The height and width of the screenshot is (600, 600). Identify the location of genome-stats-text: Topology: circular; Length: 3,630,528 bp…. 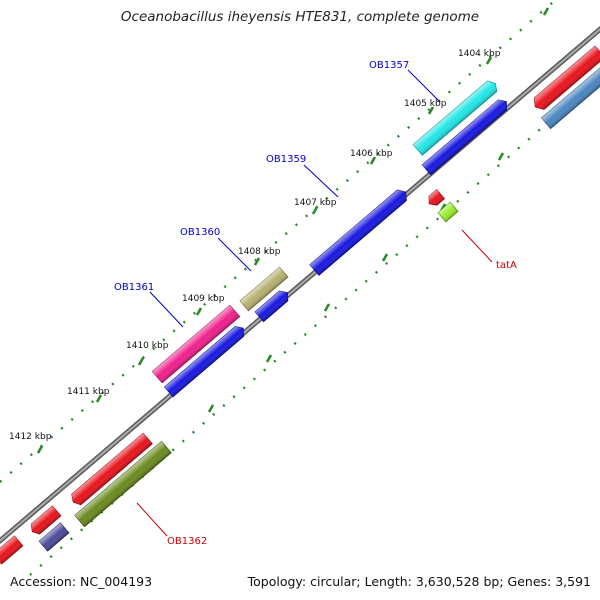
(419, 581).